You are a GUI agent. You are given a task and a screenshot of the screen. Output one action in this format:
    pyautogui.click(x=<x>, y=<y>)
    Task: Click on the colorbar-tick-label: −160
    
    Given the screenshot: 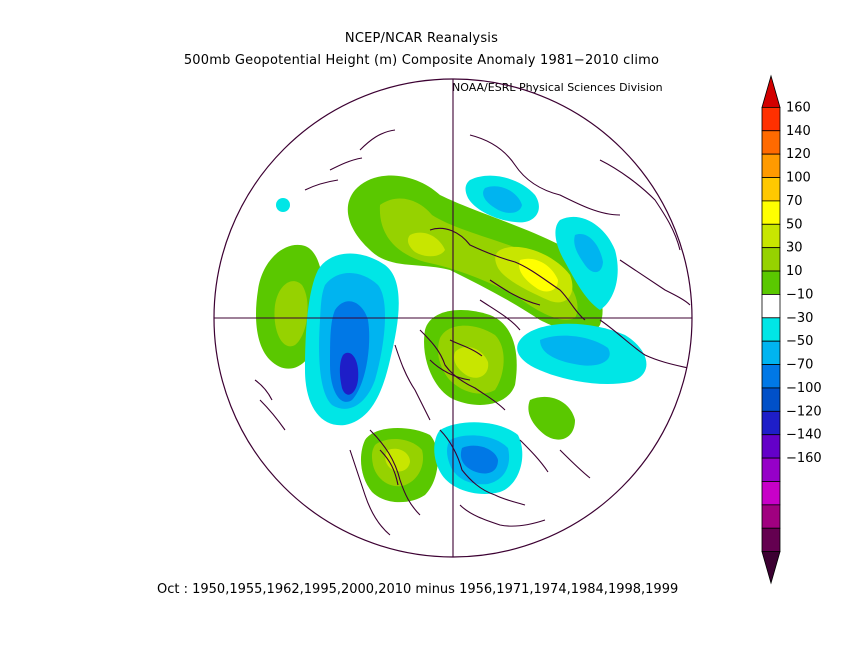 What is the action you would take?
    pyautogui.click(x=804, y=458)
    